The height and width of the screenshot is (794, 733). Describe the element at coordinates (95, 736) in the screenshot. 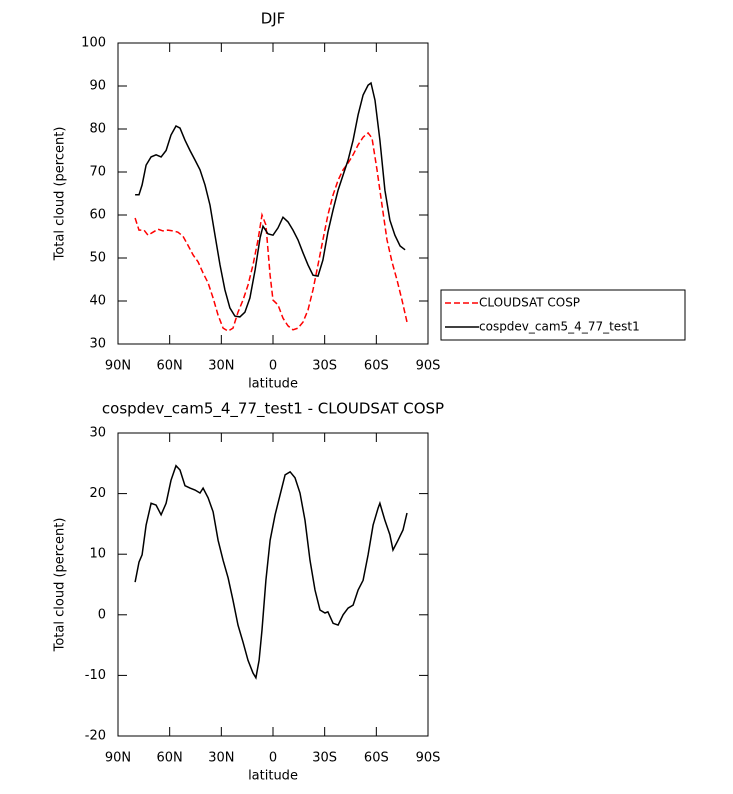

I see `y-tick-label: -20` at that location.